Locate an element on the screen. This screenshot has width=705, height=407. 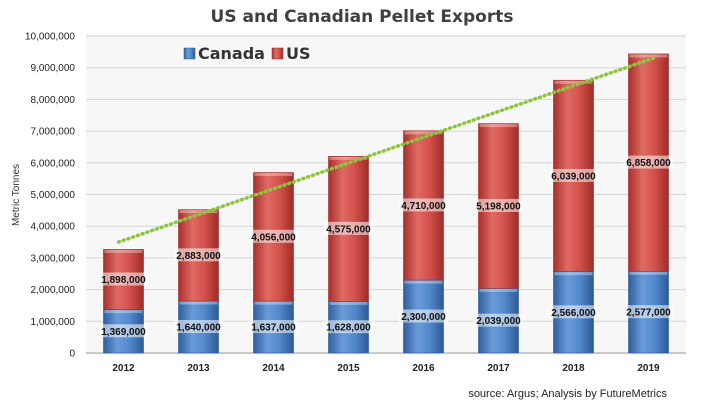
legend-label-canada: Canada is located at coordinates (231, 53).